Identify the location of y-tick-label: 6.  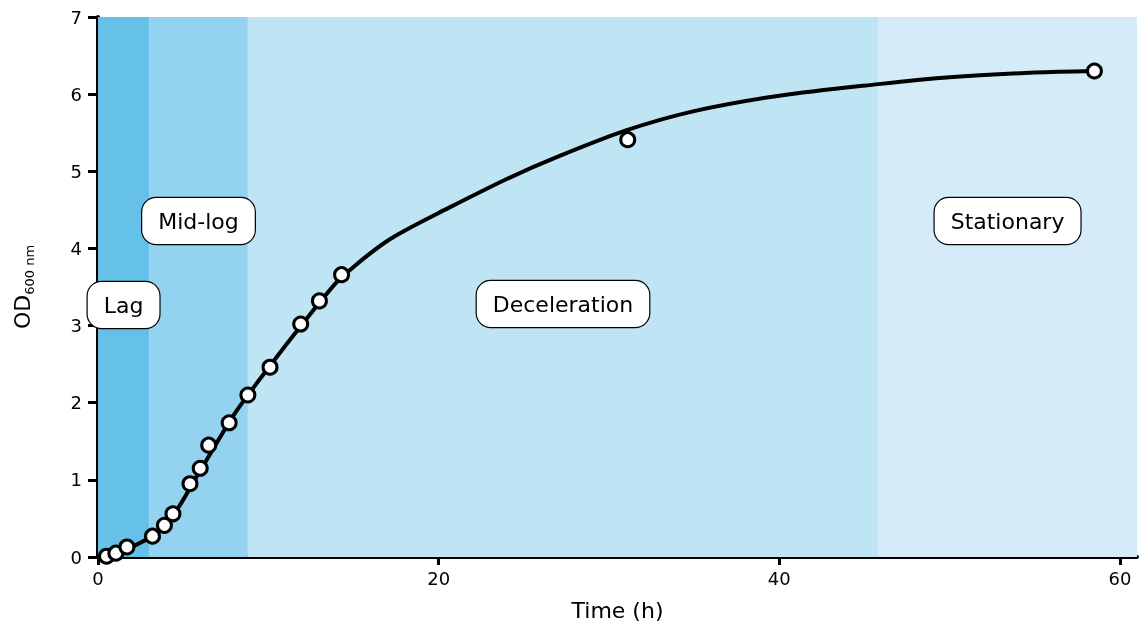
(76, 94).